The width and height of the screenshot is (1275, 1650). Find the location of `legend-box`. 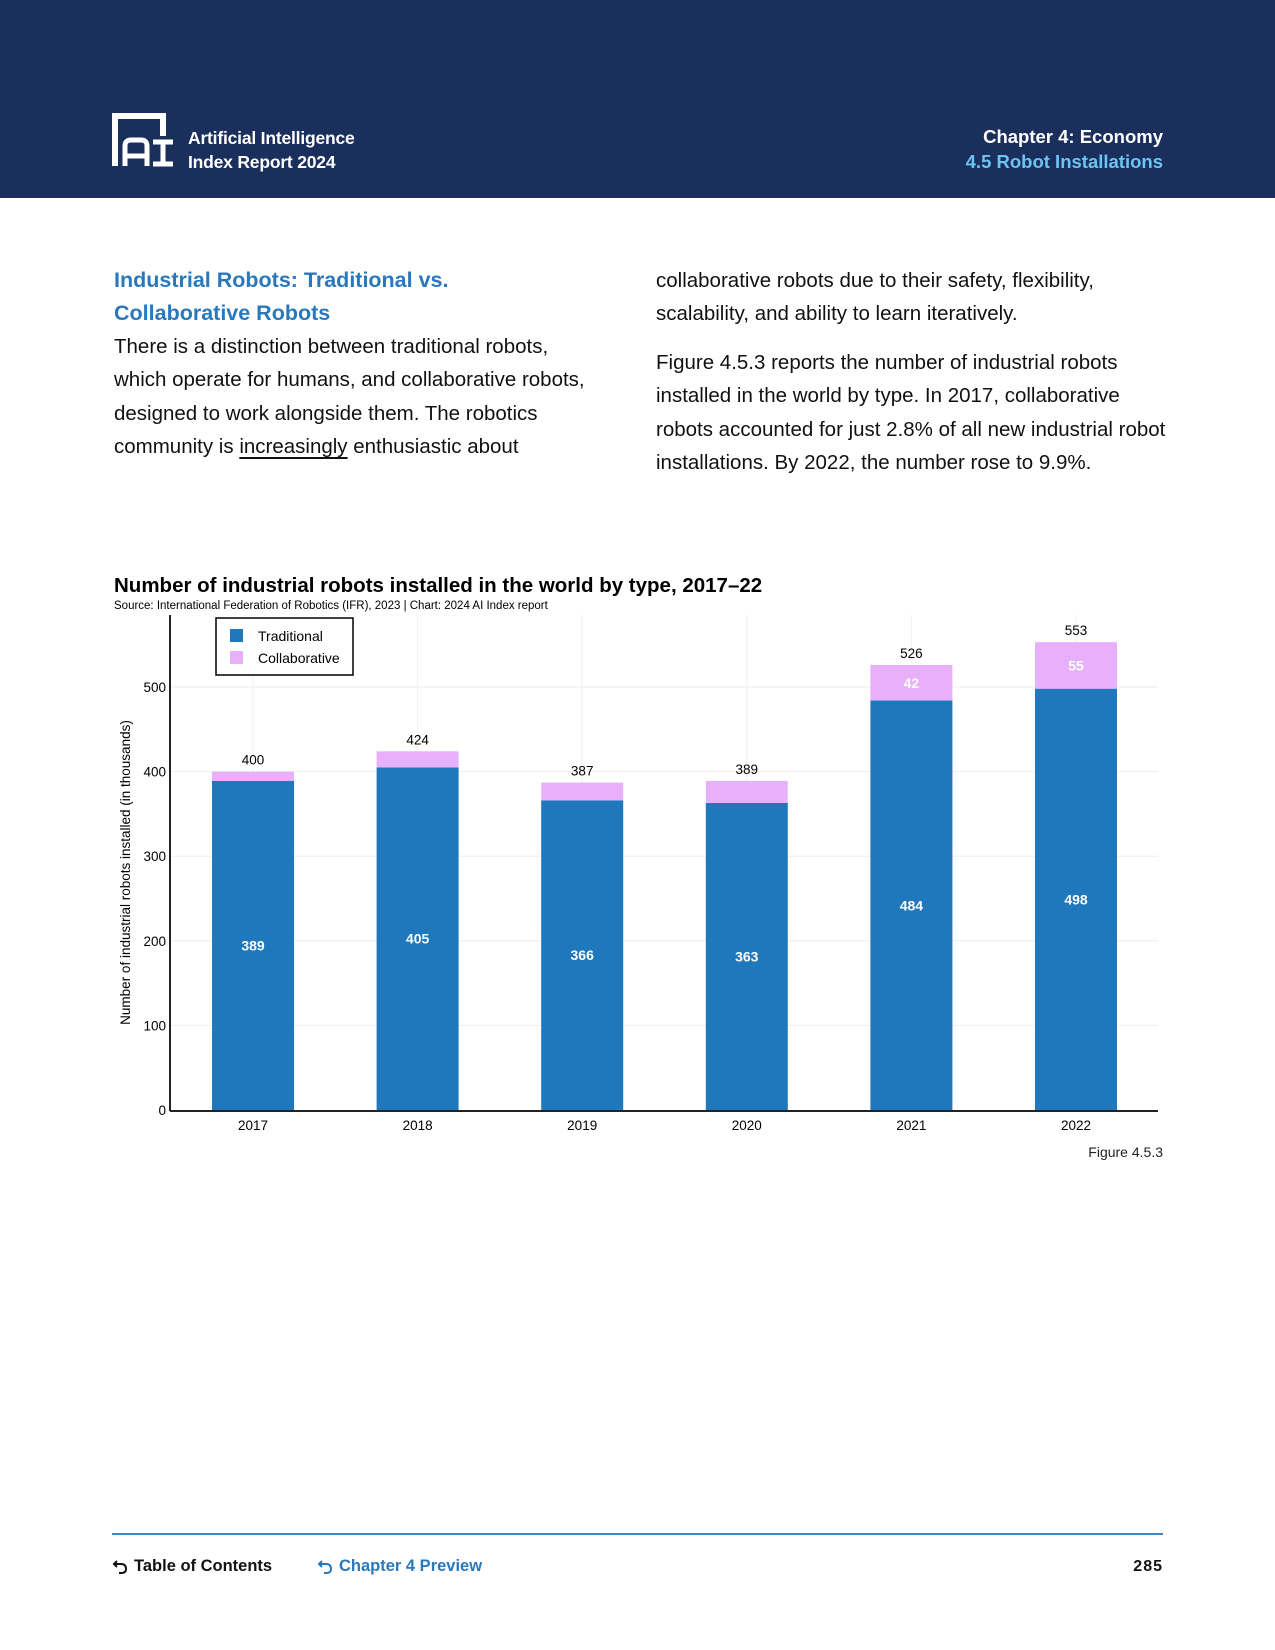

legend-box is located at coordinates (284, 646).